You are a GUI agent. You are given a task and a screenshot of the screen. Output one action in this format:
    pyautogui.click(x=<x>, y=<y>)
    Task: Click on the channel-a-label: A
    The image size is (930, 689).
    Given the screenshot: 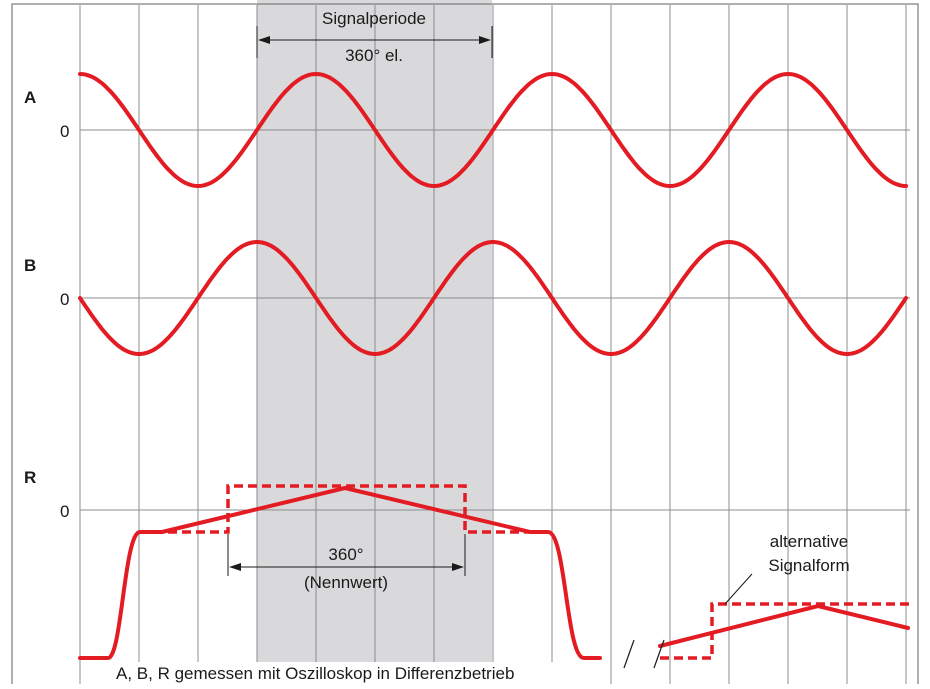 What is the action you would take?
    pyautogui.click(x=30, y=97)
    